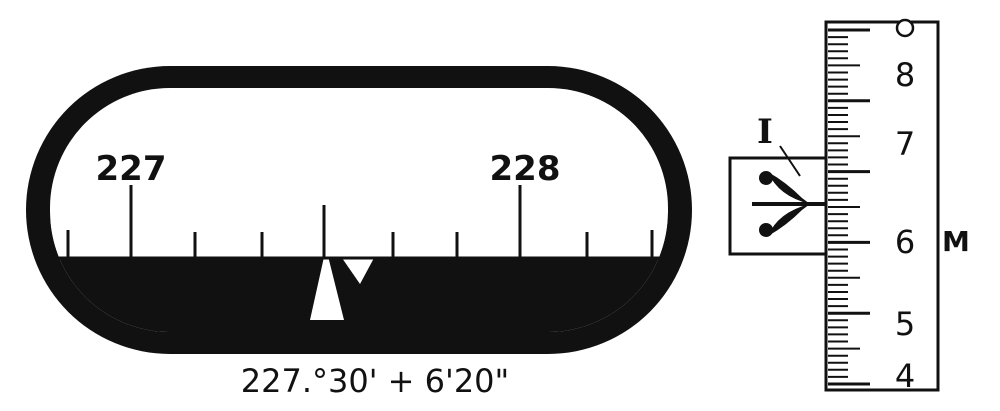 This screenshot has height=411, width=1000. Describe the element at coordinates (905, 75) in the screenshot. I see `scale-label-8: 8` at that location.